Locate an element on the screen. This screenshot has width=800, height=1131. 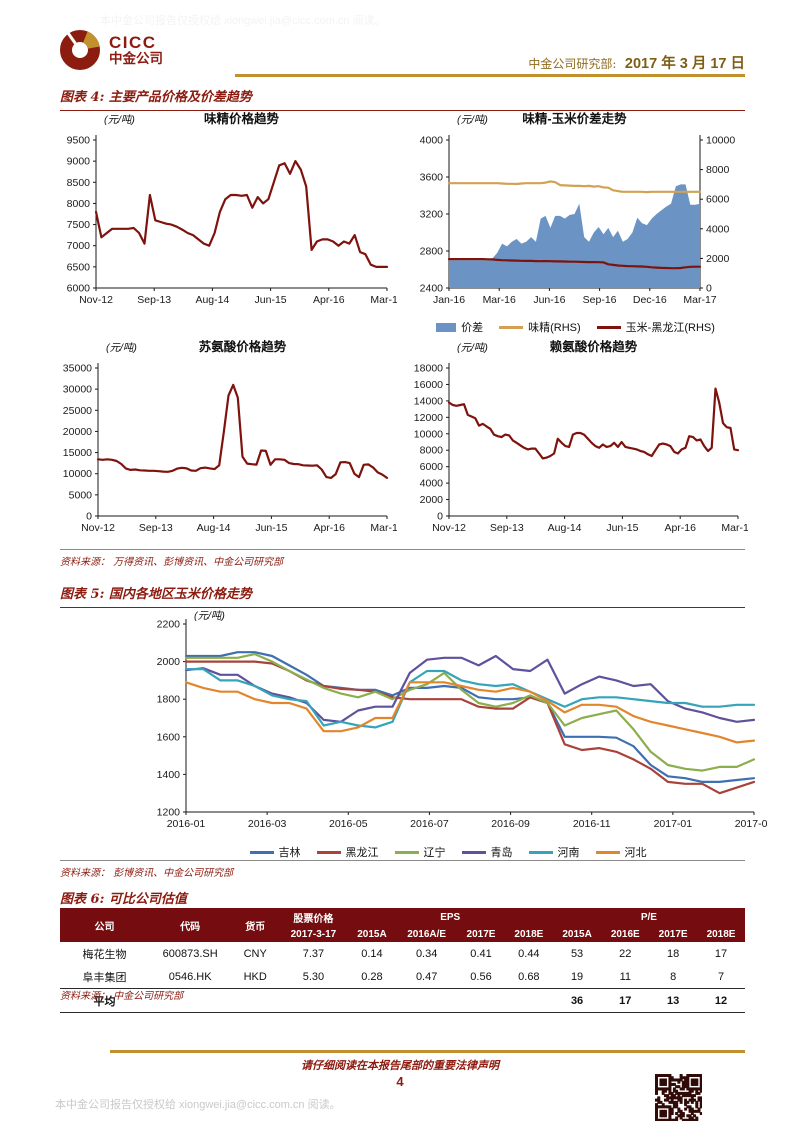
svg-text: 8000 is located at coordinates (718, 170).